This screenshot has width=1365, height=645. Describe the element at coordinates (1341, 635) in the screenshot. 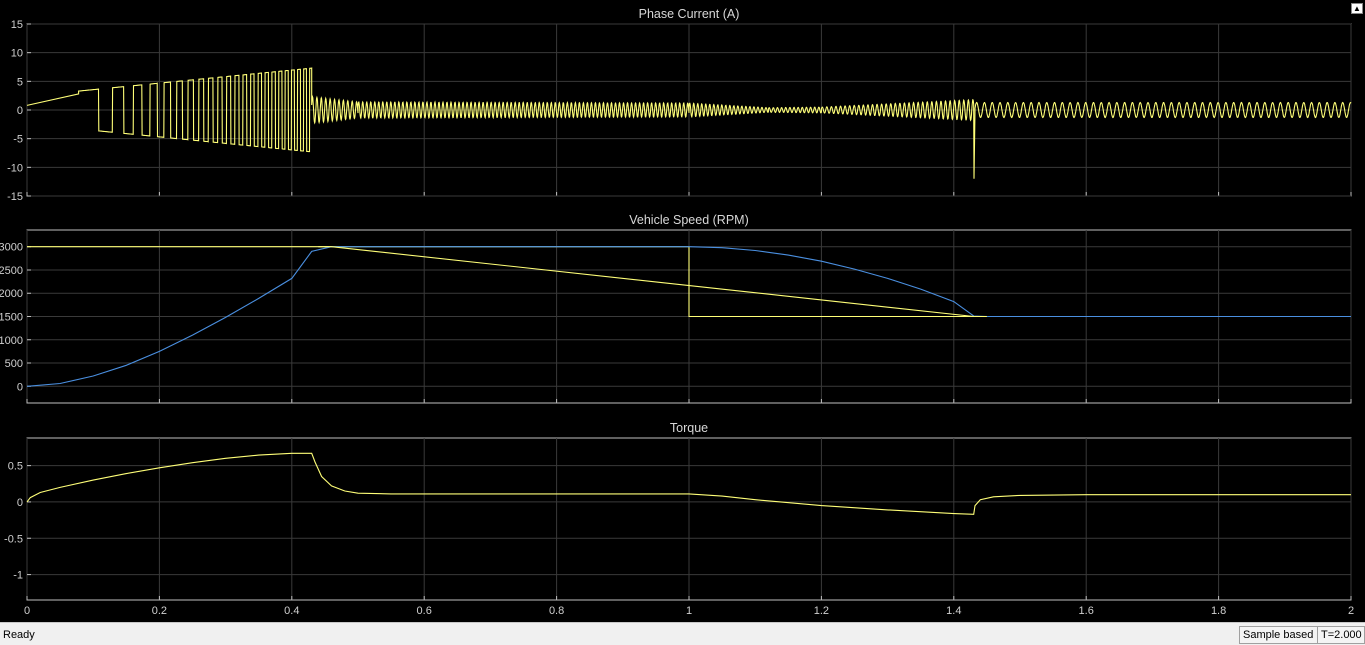

I see `simulation-time: T=2.000` at that location.